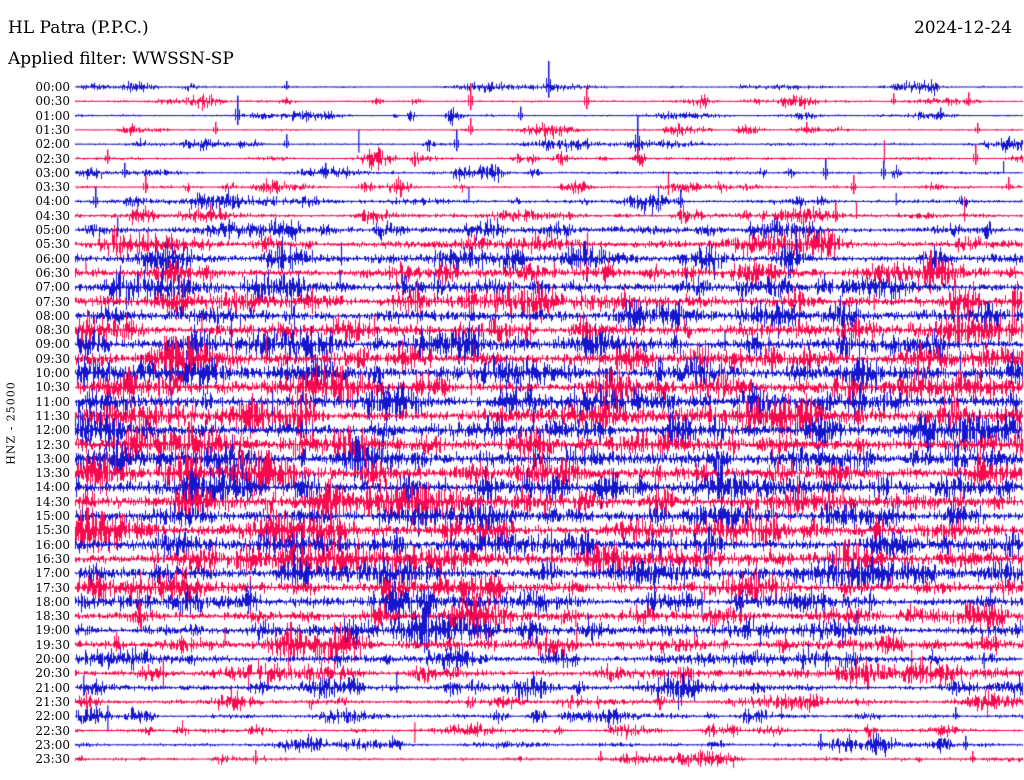 The width and height of the screenshot is (1024, 780). Describe the element at coordinates (52, 129) in the screenshot. I see `time-label: 01:30` at that location.